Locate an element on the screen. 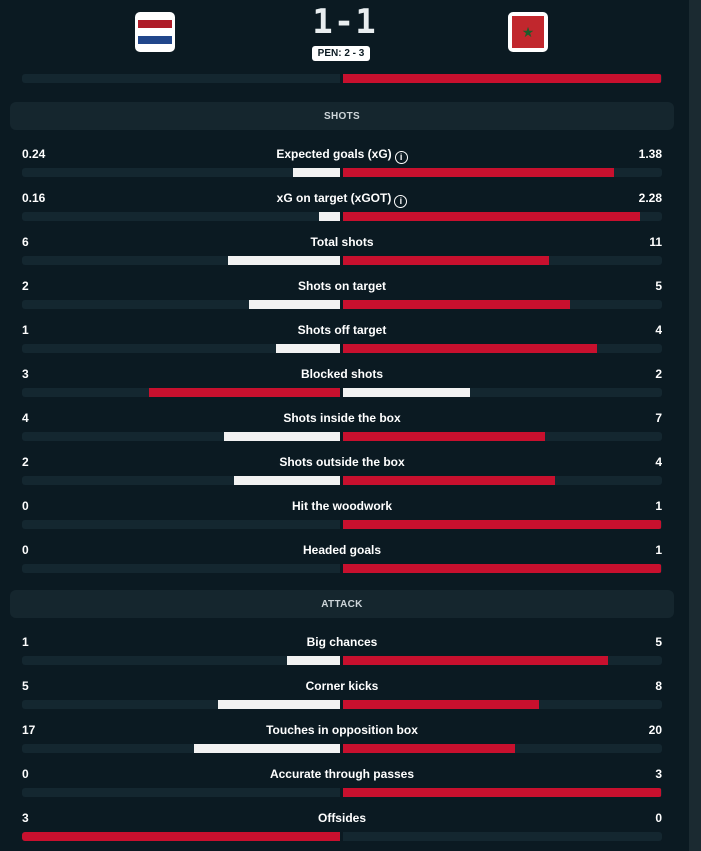 Image resolution: width=701 pixels, height=851 pixels. stat-label: Hit the woodwork is located at coordinates (342, 506).